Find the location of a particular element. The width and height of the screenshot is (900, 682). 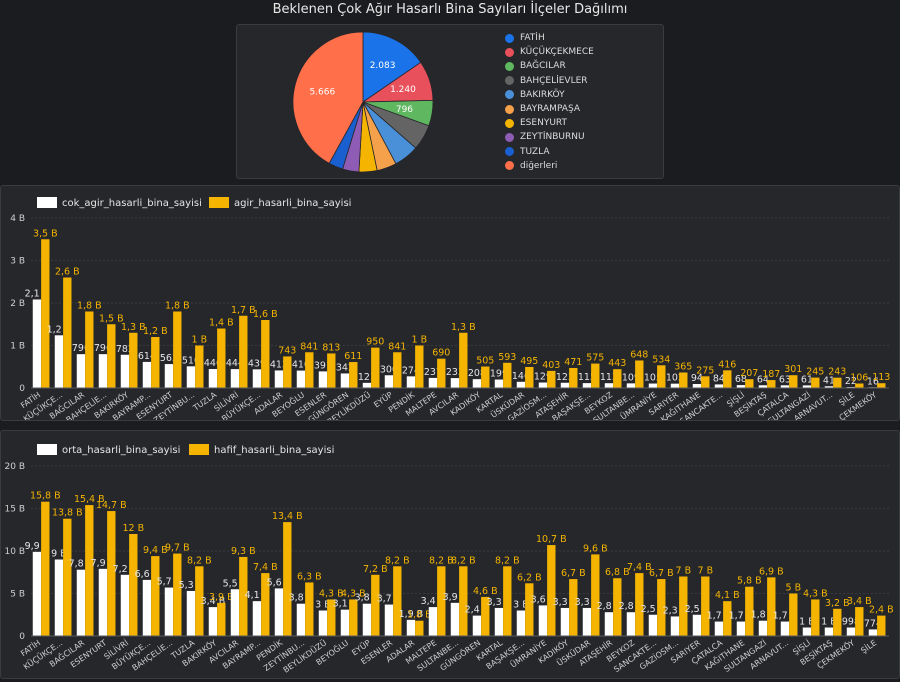

pie-slice-label: 1.240 is located at coordinates (403, 90).